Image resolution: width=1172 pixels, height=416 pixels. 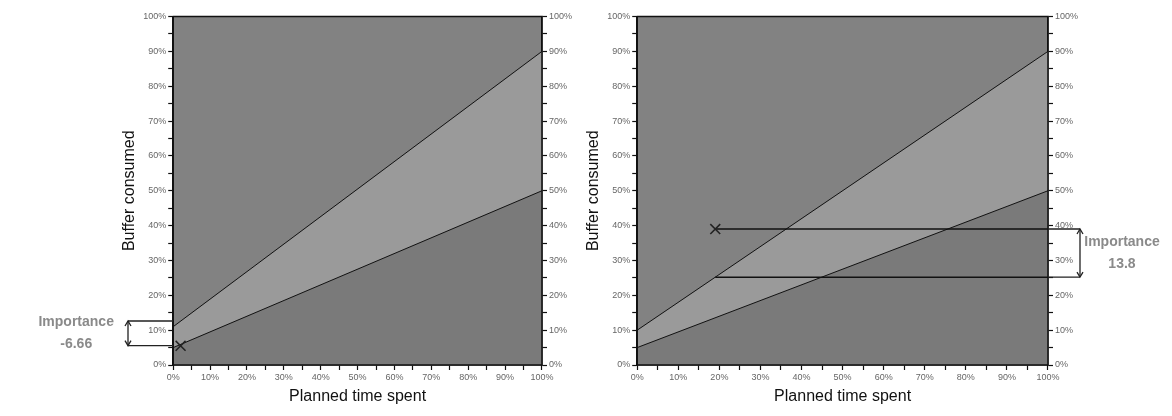 What do you see at coordinates (557, 259) in the screenshot?
I see `y2-tick-label: 30%` at bounding box center [557, 259].